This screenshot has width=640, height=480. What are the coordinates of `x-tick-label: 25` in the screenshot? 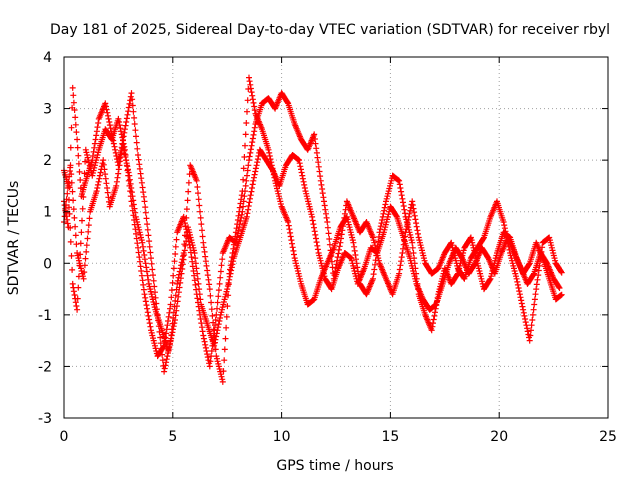 It's located at (608, 437).